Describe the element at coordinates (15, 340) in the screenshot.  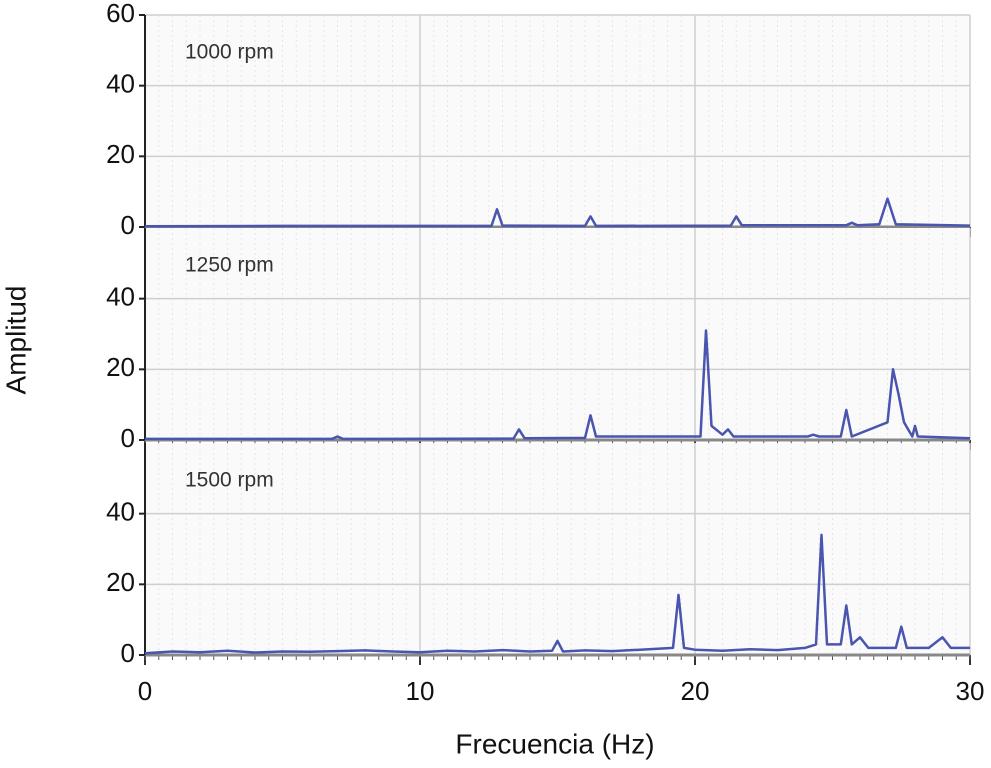
I see `y-axis-label: Amplitud` at that location.